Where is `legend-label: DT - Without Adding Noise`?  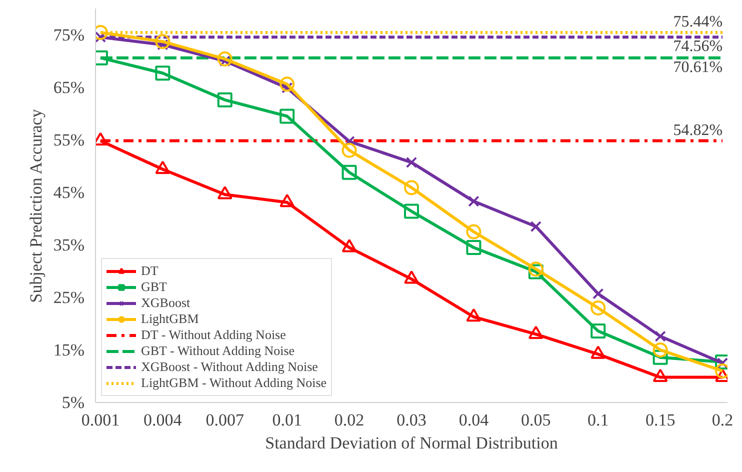 legend-label: DT - Without Adding Noise is located at coordinates (213, 335).